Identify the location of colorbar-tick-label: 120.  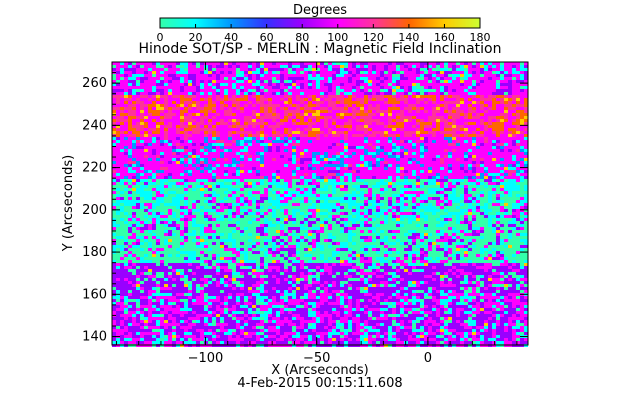
(373, 37).